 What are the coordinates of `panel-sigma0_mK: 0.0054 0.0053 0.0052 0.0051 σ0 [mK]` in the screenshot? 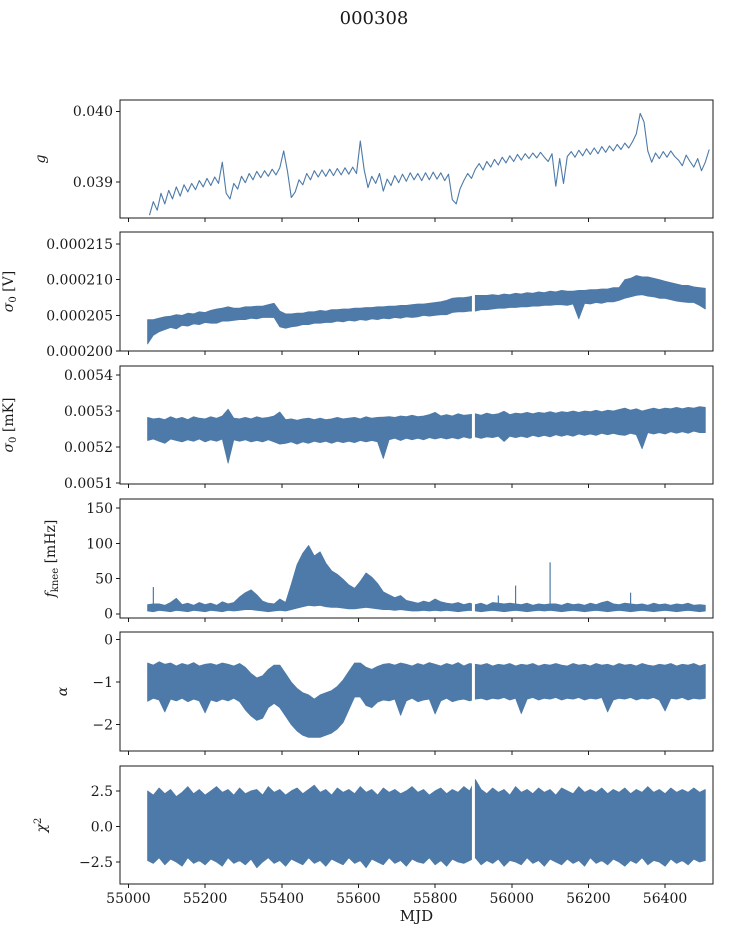 It's located at (357, 428).